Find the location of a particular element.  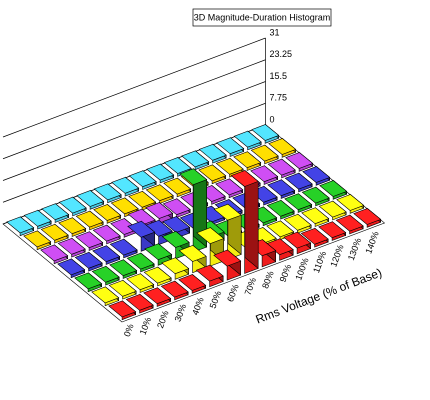

z-tick-label: 23.25 is located at coordinates (281, 54).